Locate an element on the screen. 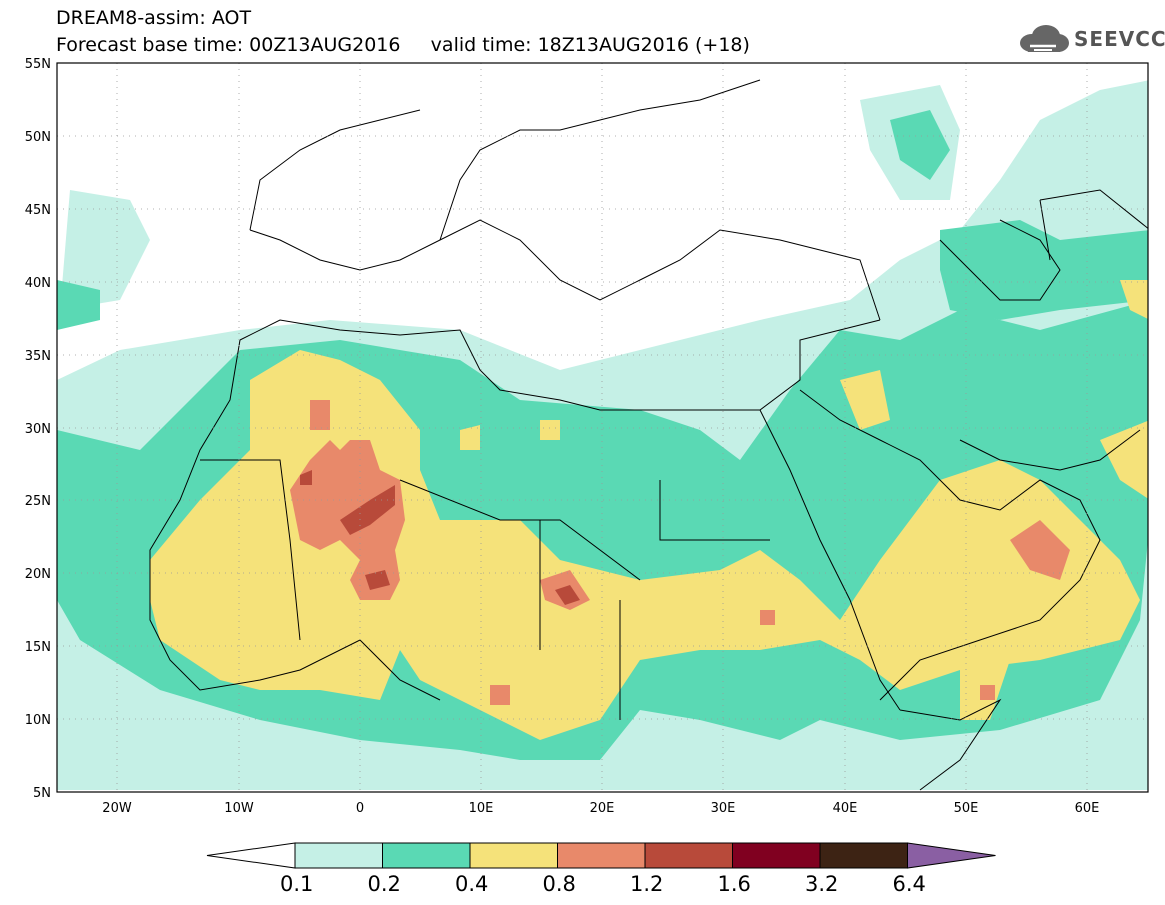 Image resolution: width=1165 pixels, height=905 pixels. colorbar-label: 0.4 is located at coordinates (472, 884).